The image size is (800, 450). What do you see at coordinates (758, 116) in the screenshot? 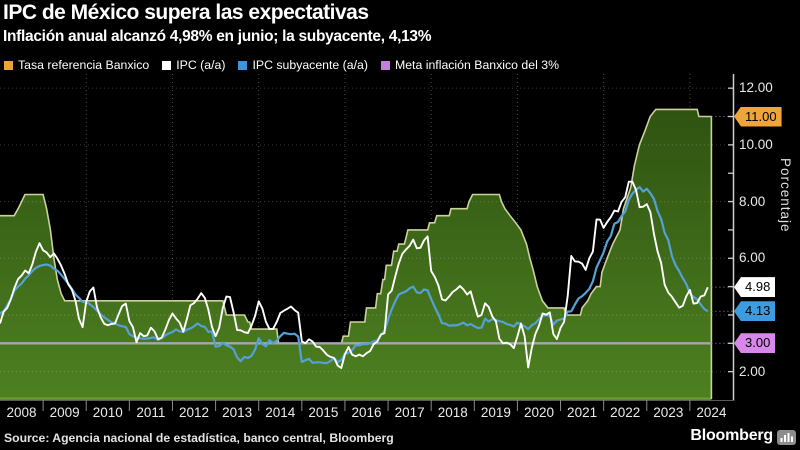
I see `axis-badge: 11.00` at bounding box center [758, 116].